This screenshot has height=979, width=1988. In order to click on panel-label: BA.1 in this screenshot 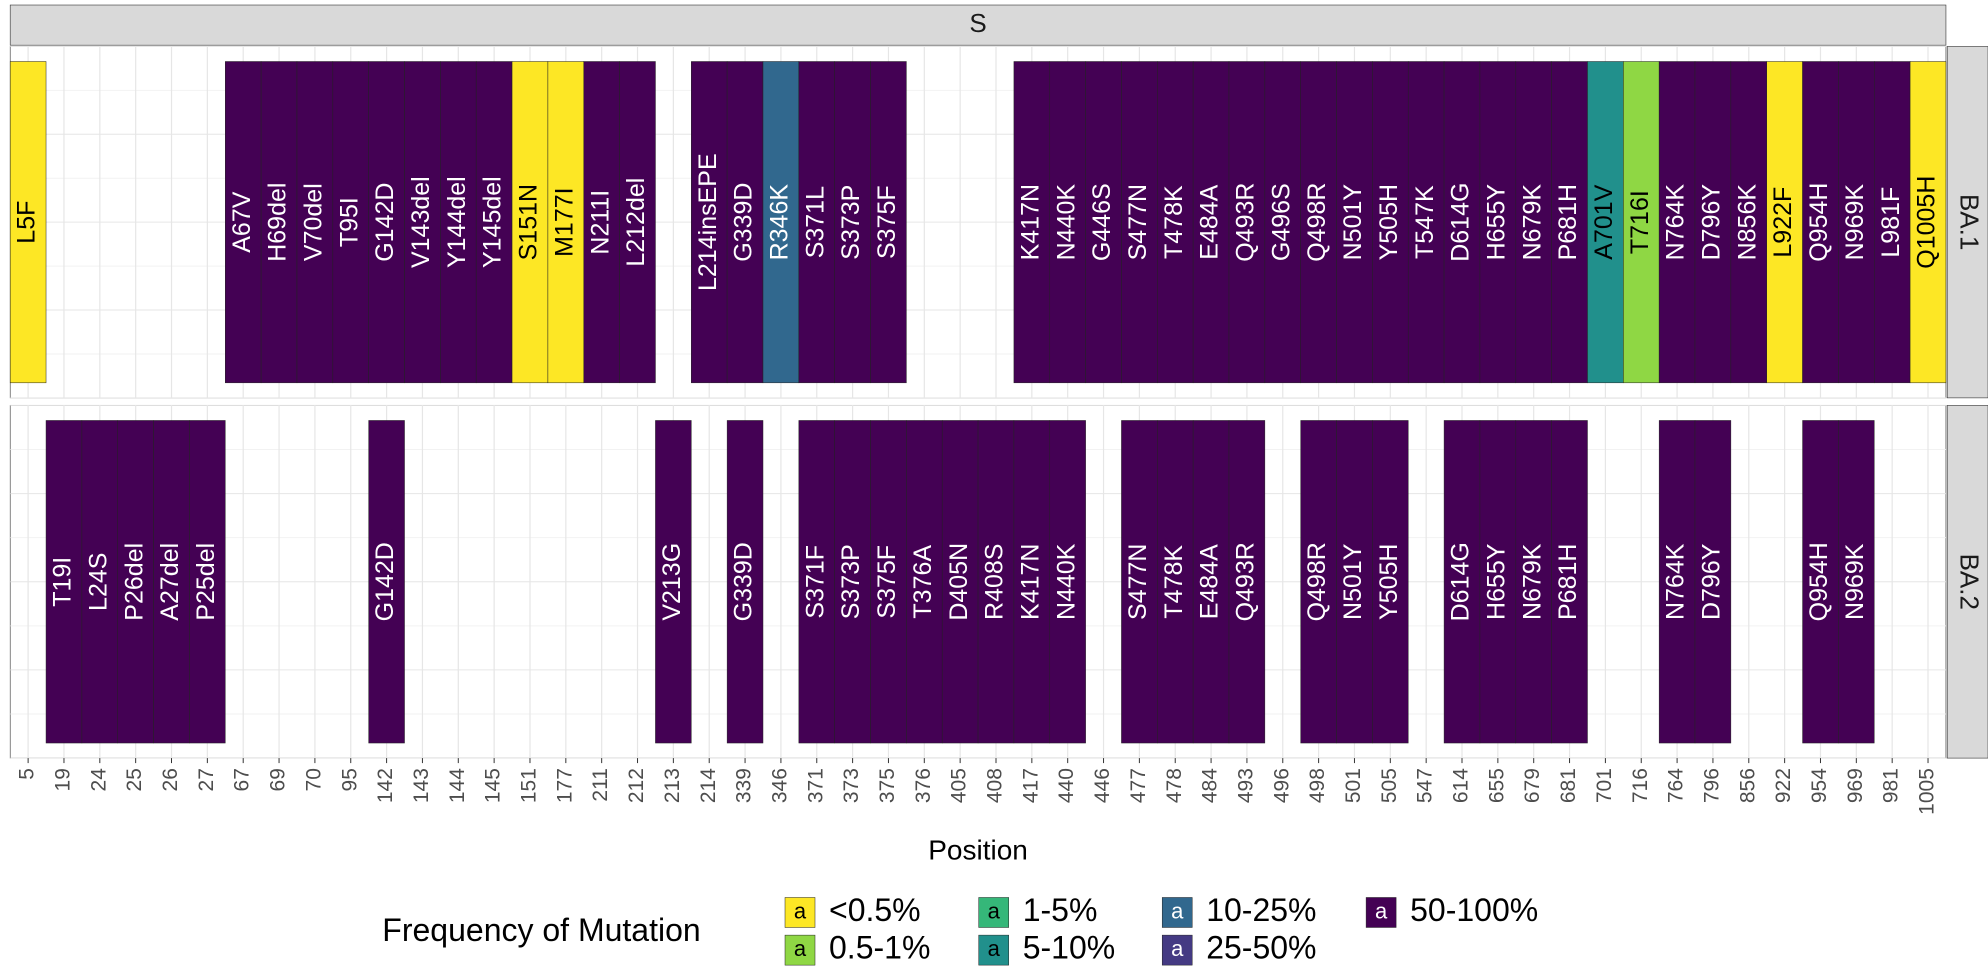, I will do `click(1970, 222)`.